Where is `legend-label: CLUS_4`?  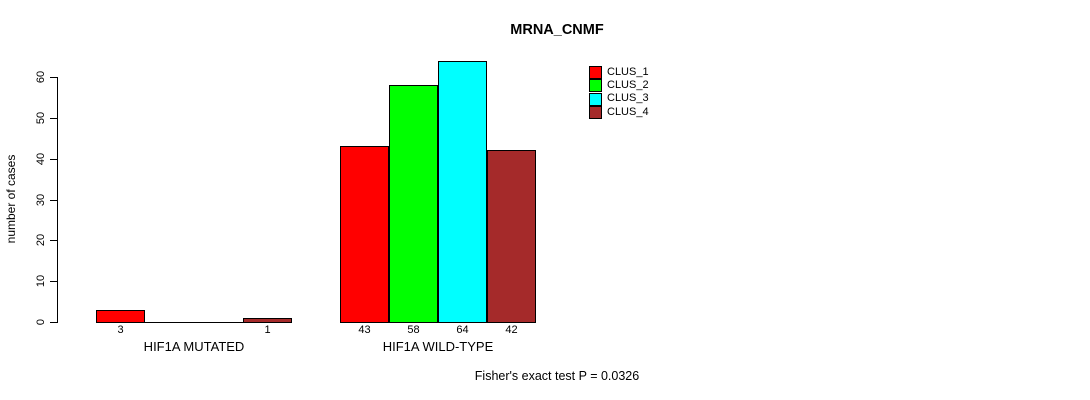 legend-label: CLUS_4 is located at coordinates (628, 111).